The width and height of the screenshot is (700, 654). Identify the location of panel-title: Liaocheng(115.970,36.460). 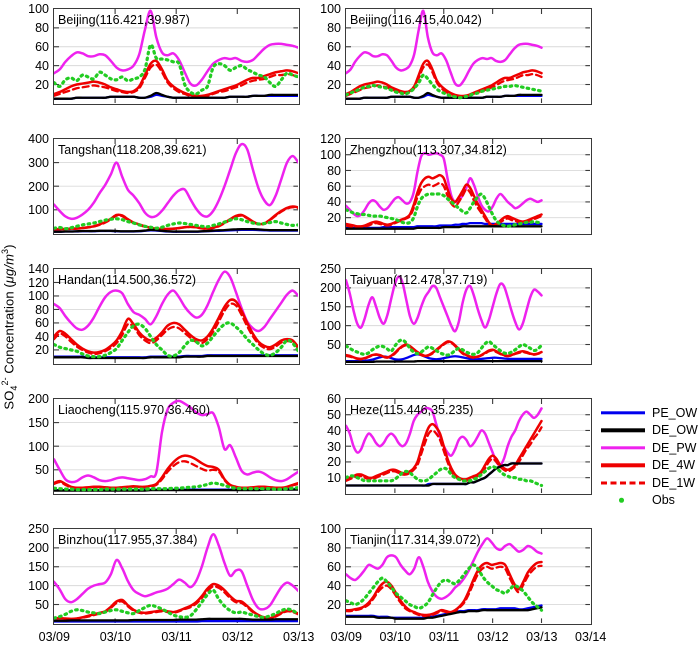
(134, 410).